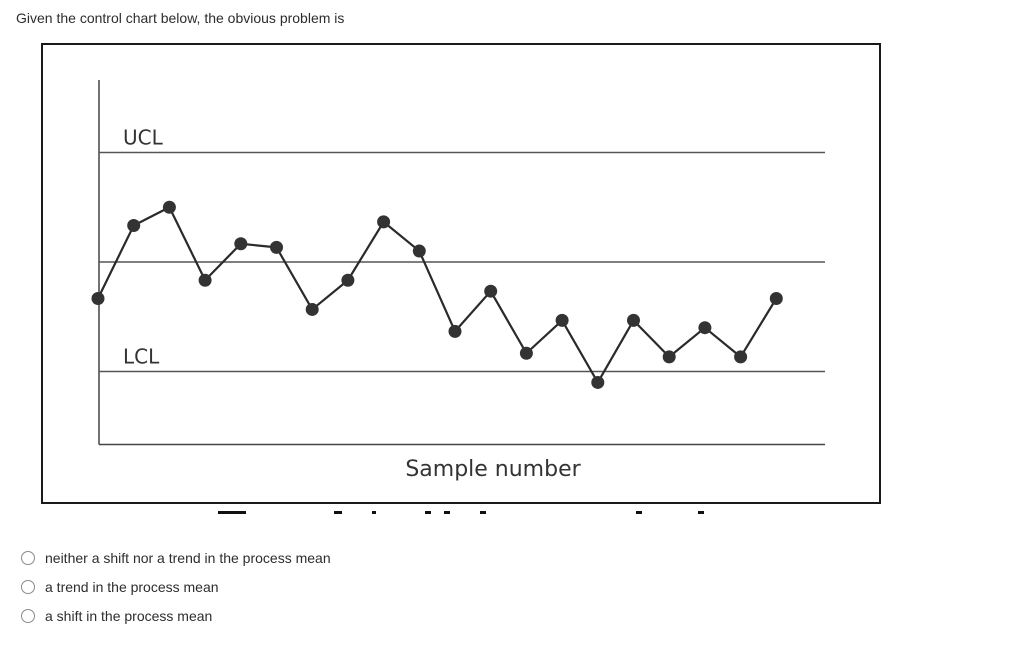 Image resolution: width=1024 pixels, height=646 pixels. I want to click on answer-option: a trend in the process mean, so click(176, 586).